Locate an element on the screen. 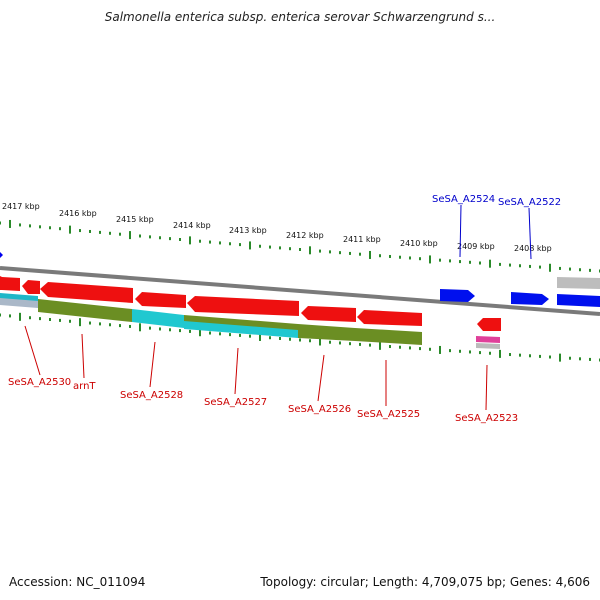  label-SeSA_A2525: SeSA_A2525 is located at coordinates (388, 414).